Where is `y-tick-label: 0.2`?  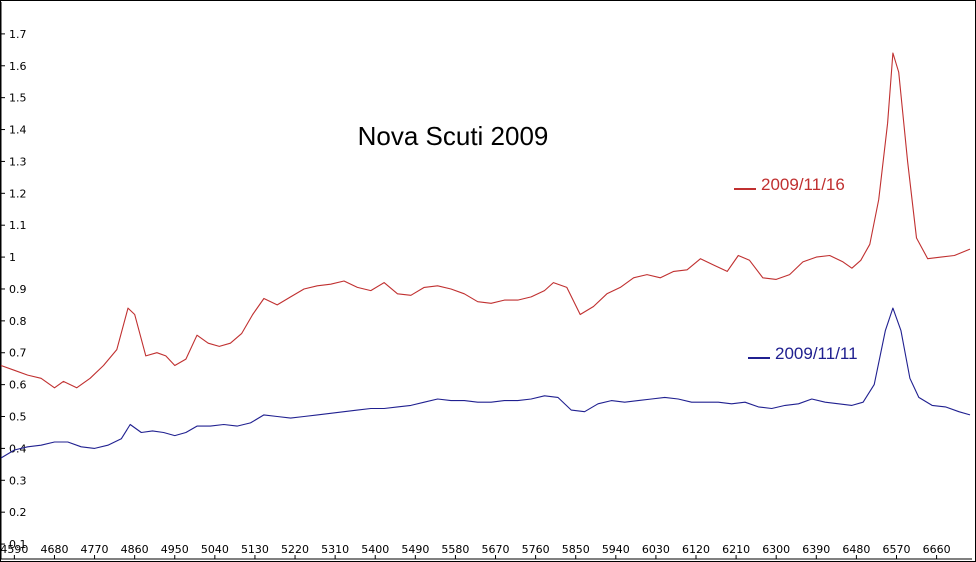
y-tick-label: 0.2 is located at coordinates (18, 512).